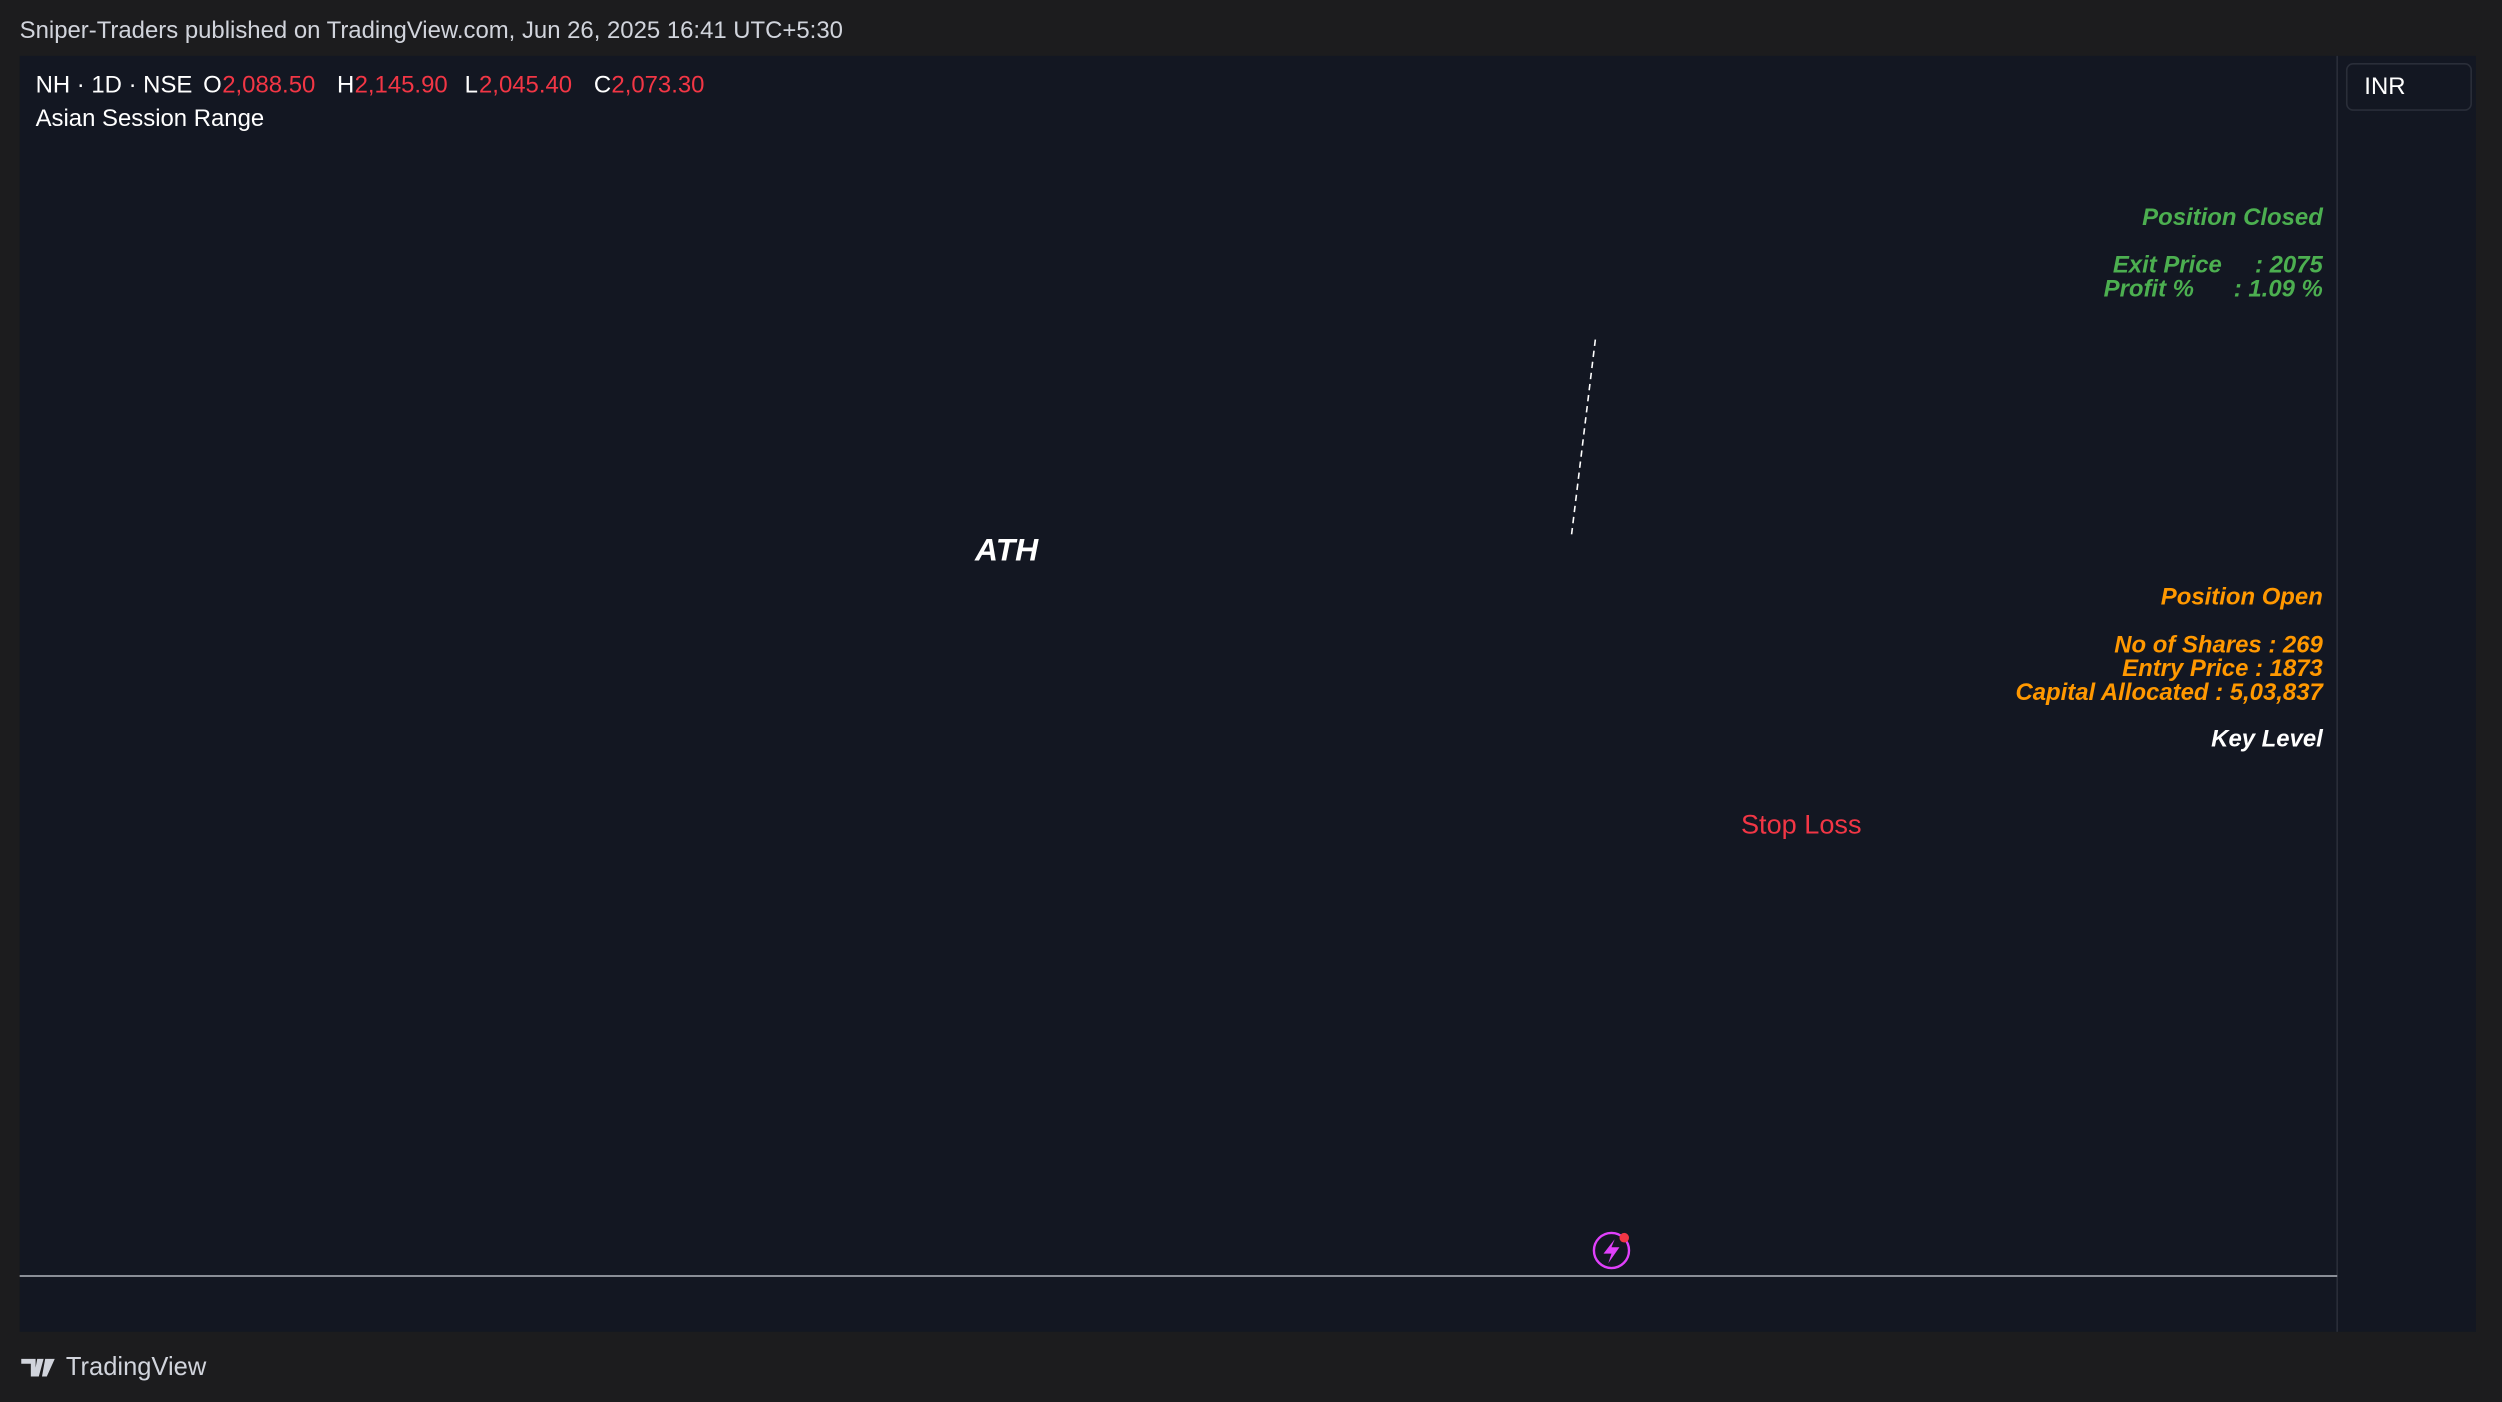 Image resolution: width=2502 pixels, height=1402 pixels. What do you see at coordinates (2384, 86) in the screenshot?
I see `currency: INR` at bounding box center [2384, 86].